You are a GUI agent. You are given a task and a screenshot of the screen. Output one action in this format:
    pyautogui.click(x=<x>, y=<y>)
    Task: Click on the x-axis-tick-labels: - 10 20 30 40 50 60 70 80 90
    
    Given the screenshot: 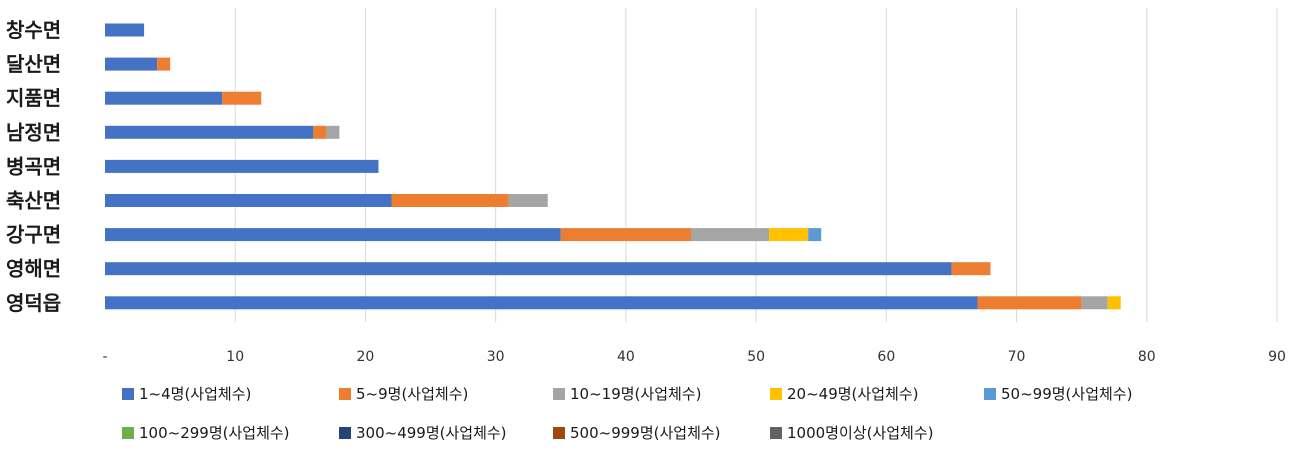 What is the action you would take?
    pyautogui.click(x=693, y=357)
    